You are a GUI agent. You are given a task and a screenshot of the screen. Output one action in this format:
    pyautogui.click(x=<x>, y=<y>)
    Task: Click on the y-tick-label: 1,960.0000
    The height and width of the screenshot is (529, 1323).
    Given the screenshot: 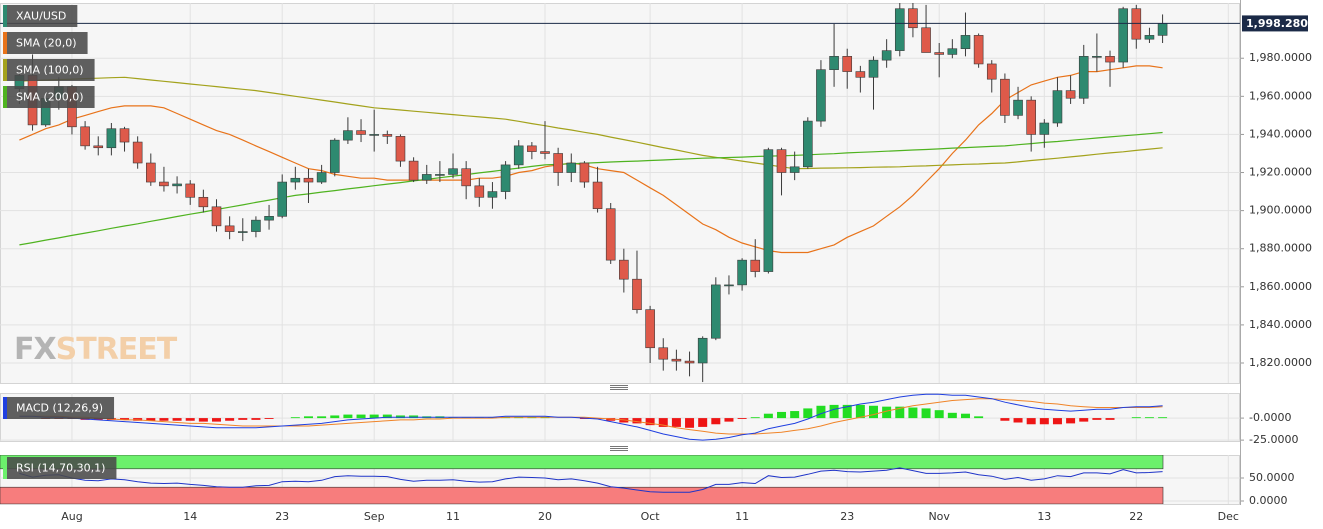 What is the action you would take?
    pyautogui.click(x=1280, y=95)
    